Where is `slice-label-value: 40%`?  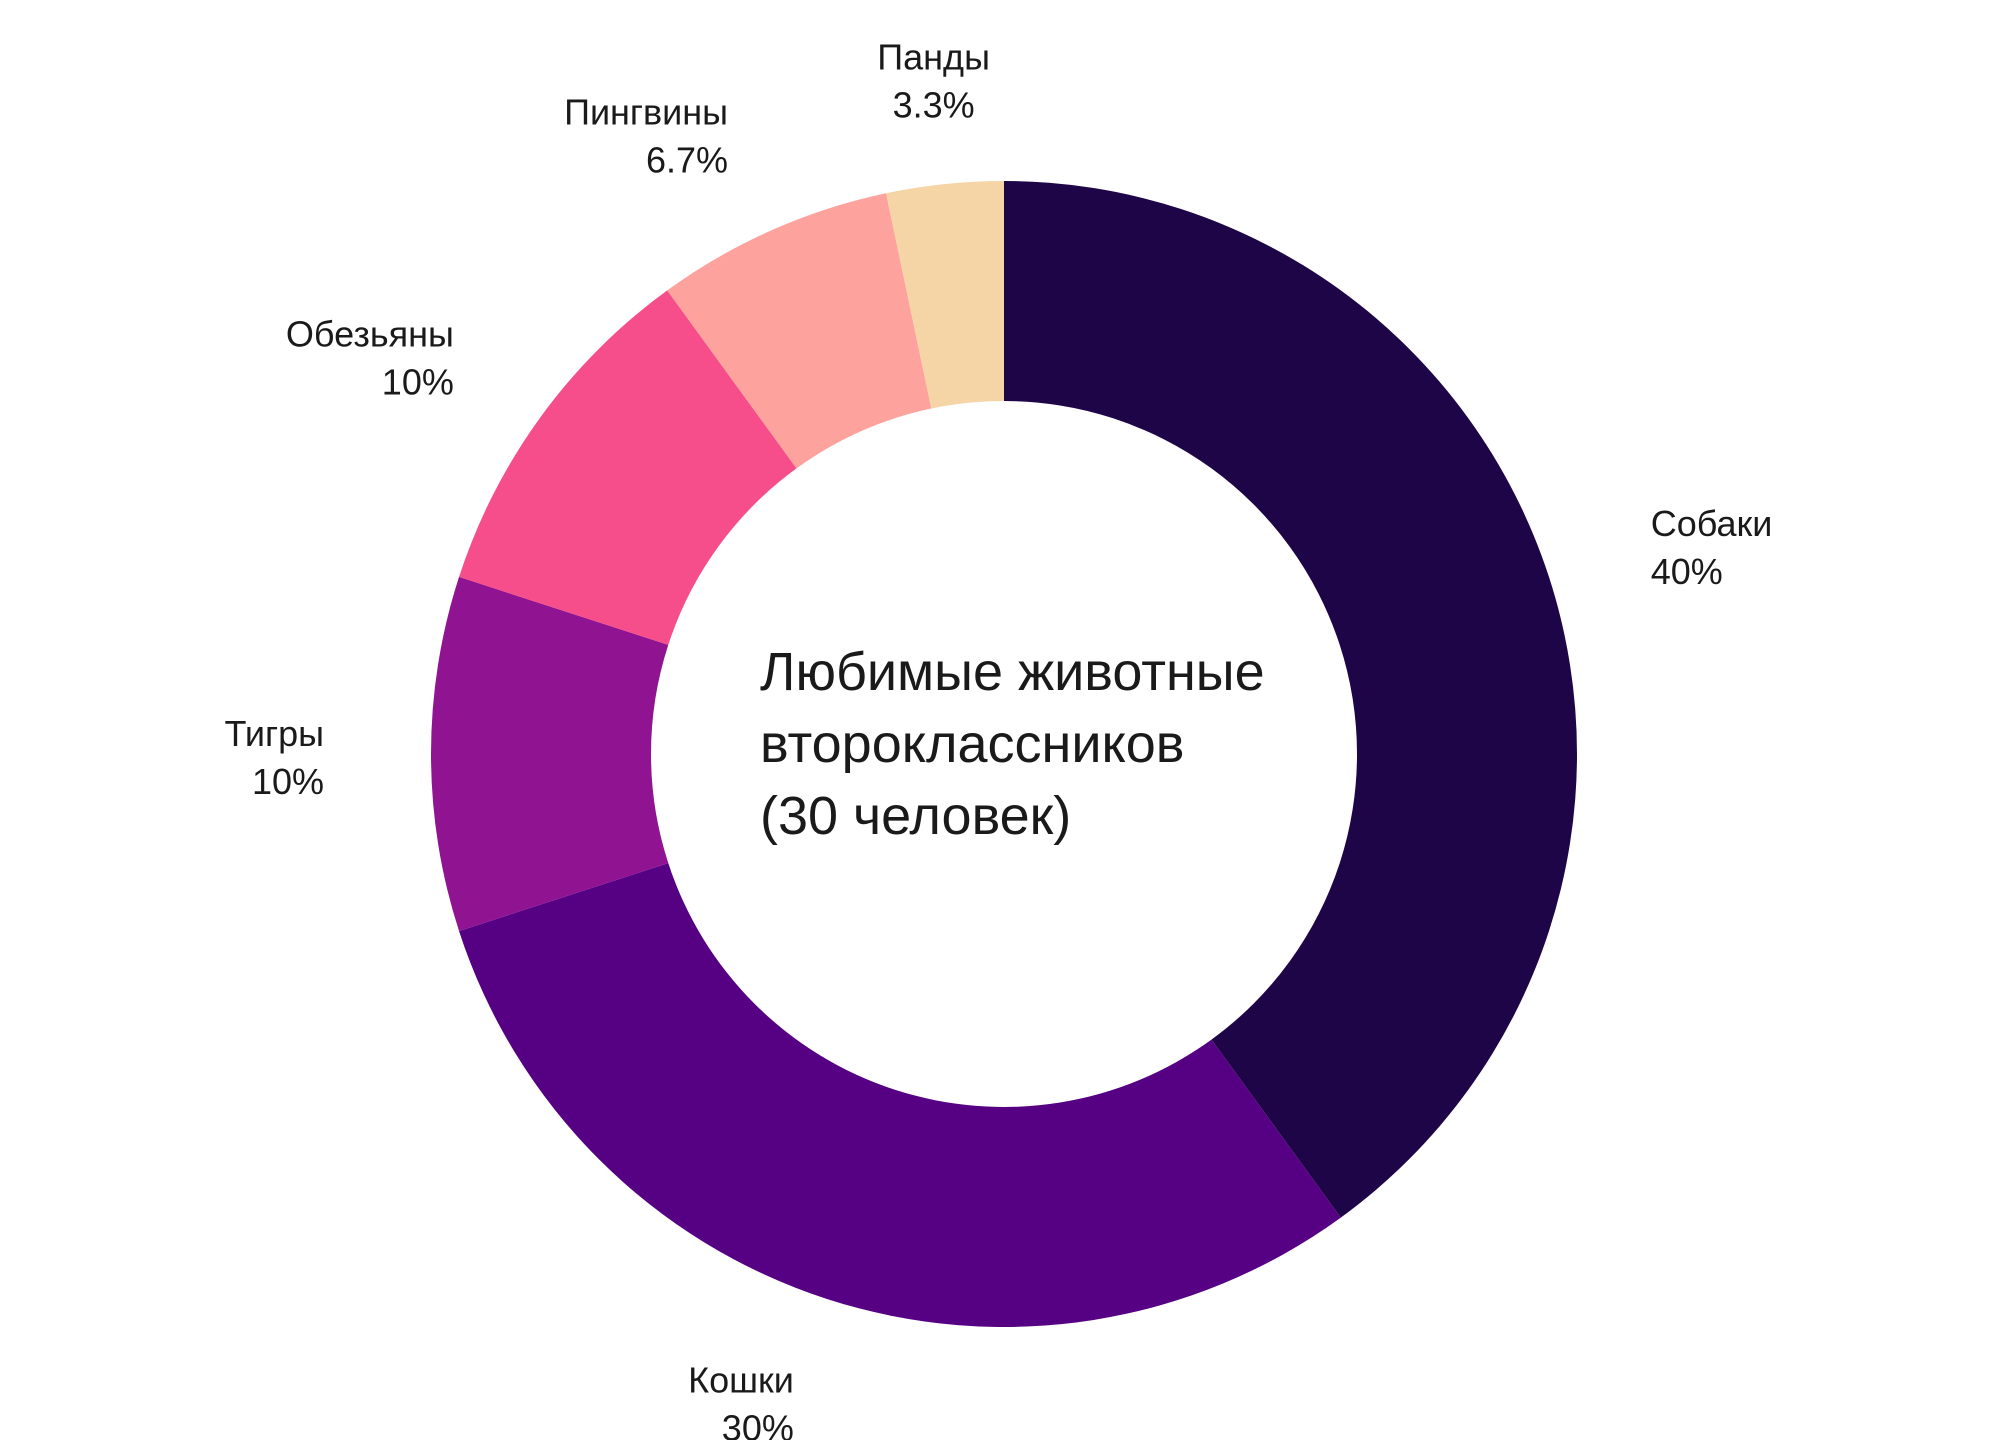 slice-label-value: 40% is located at coordinates (1687, 571).